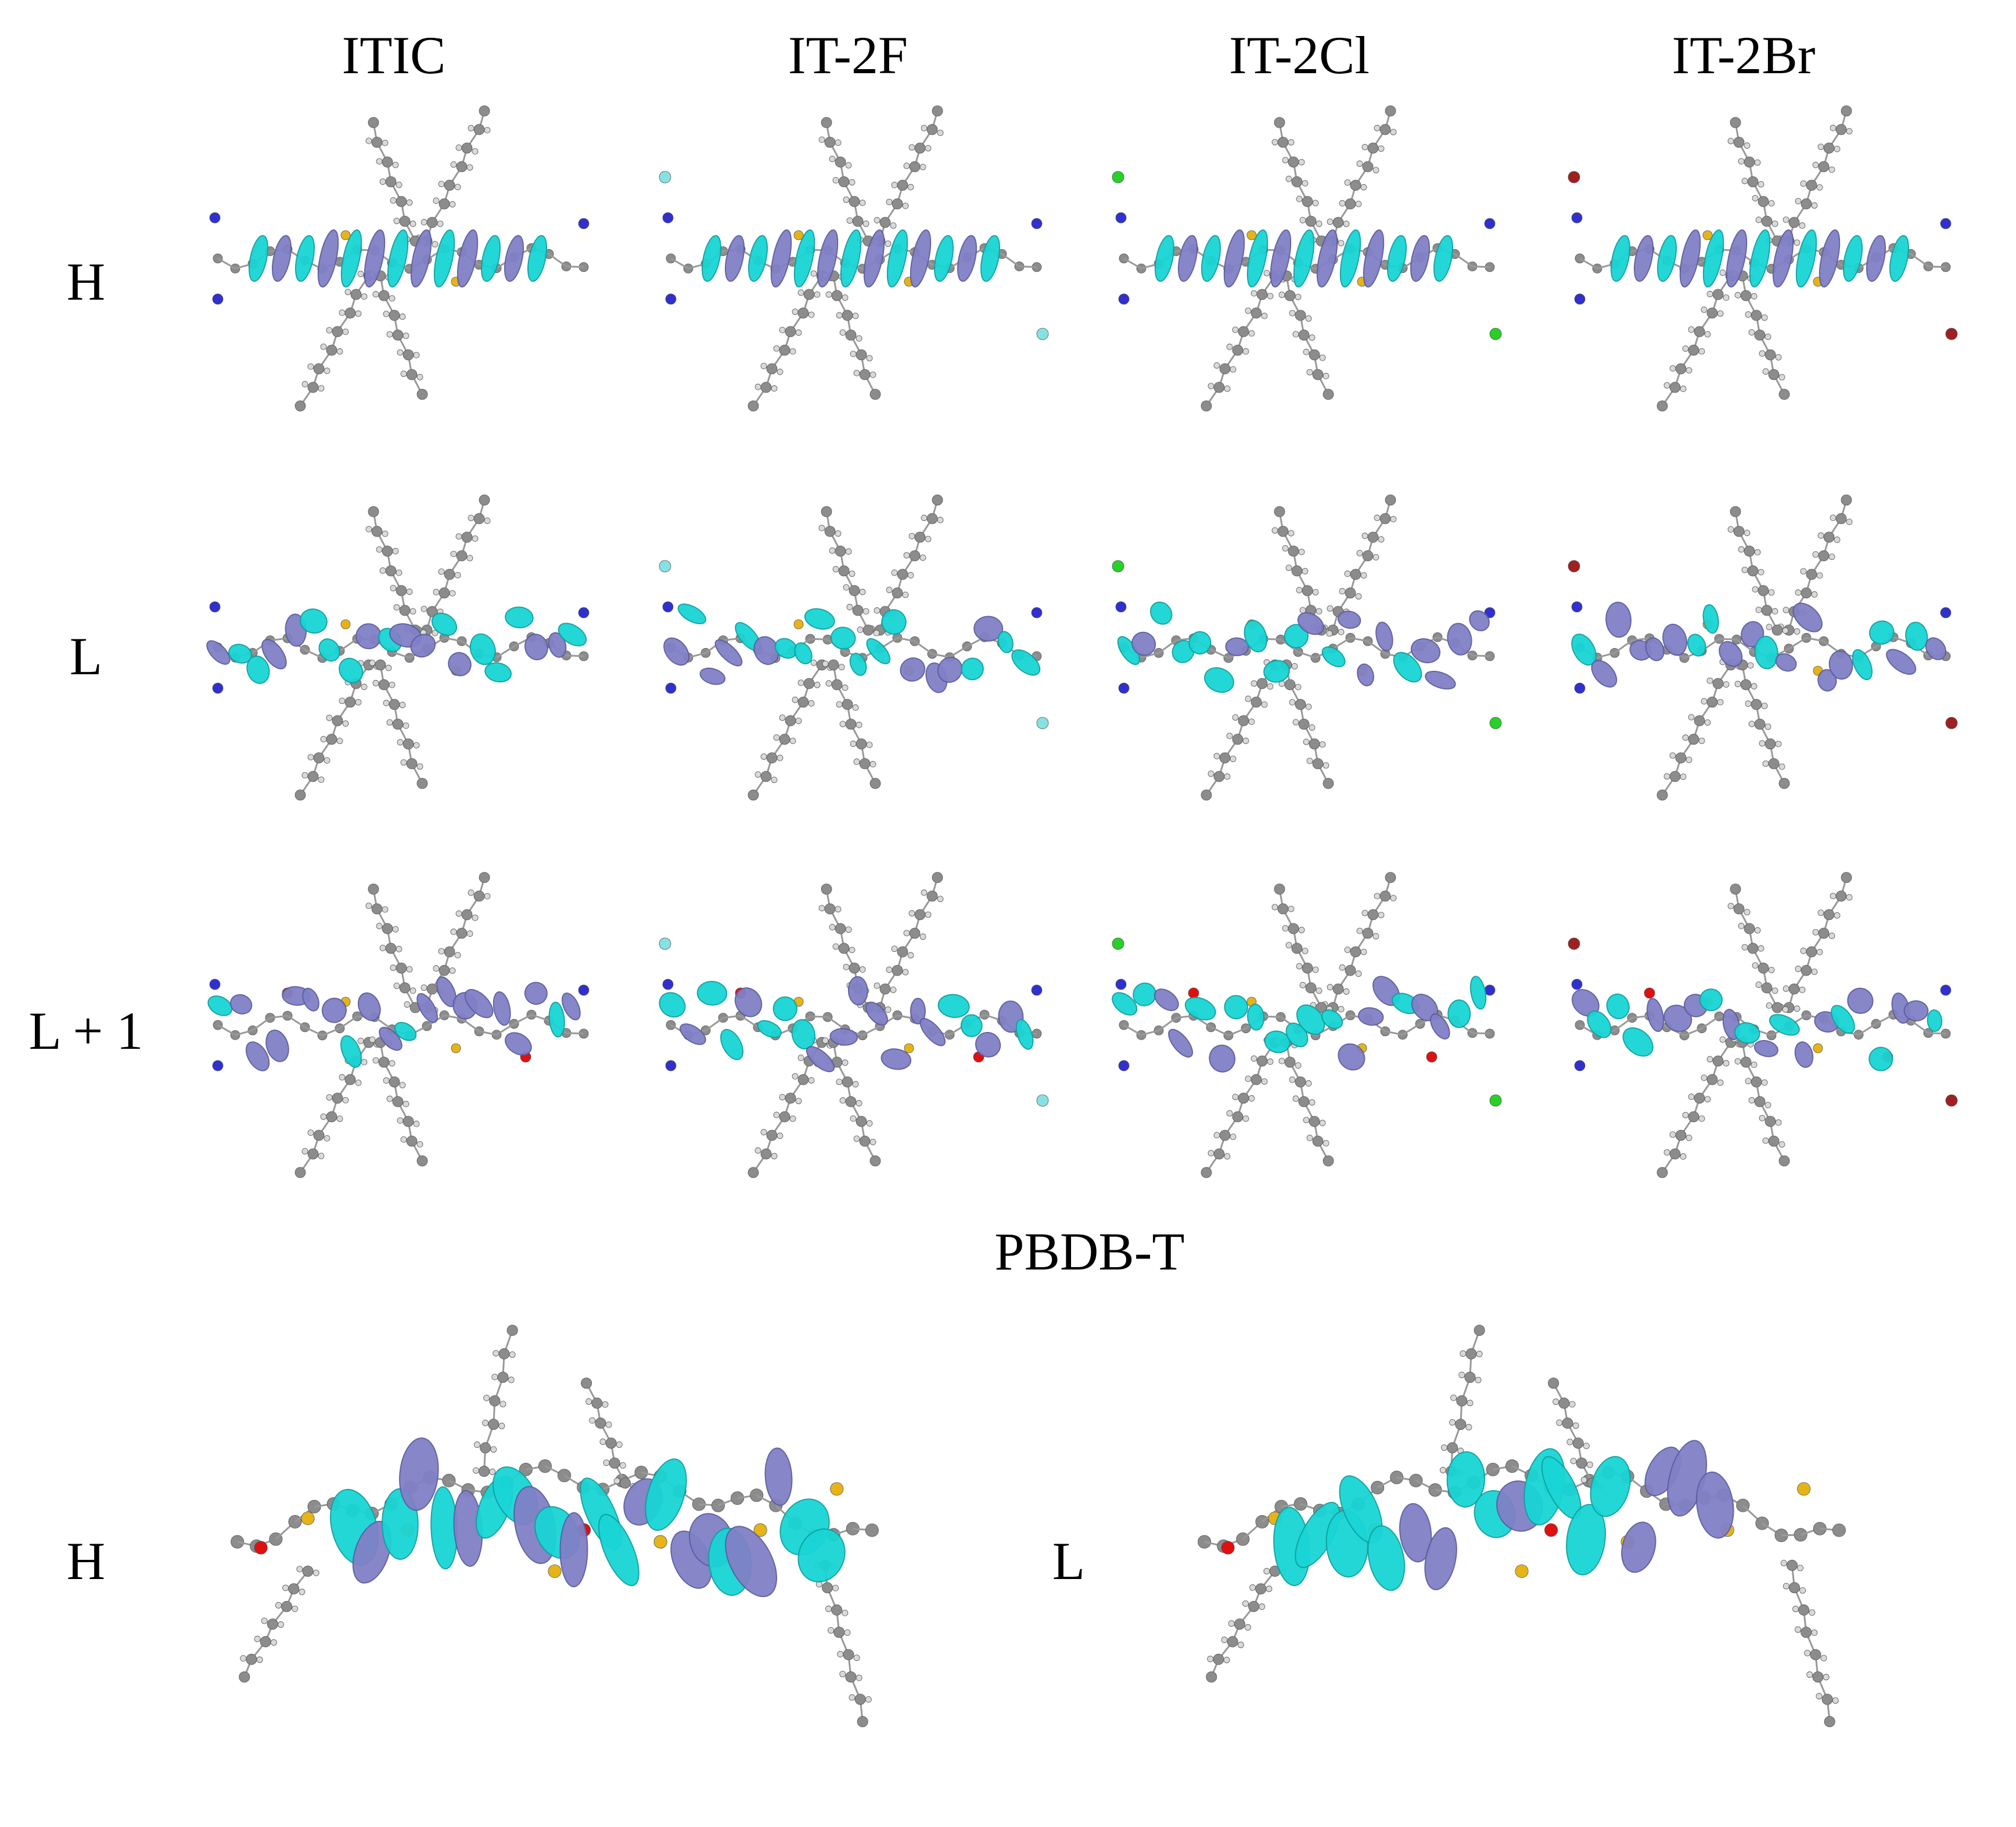 The height and width of the screenshot is (1827, 2016). Describe the element at coordinates (1194, 993) in the screenshot. I see `oxygen-atom` at that location.